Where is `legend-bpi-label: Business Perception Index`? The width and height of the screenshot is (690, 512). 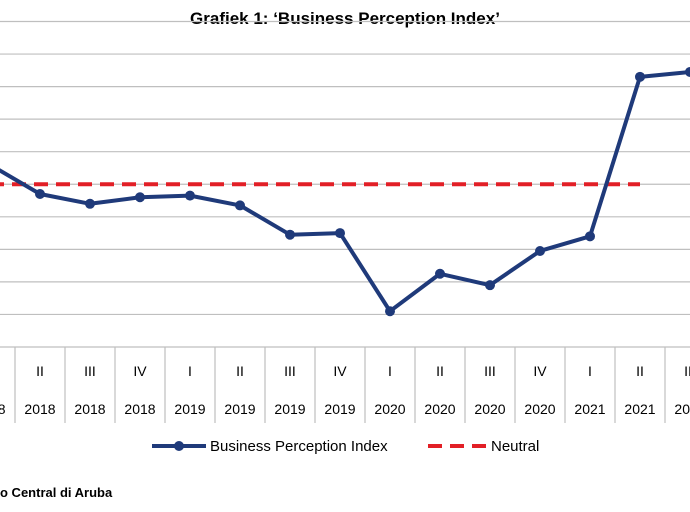 legend-bpi-label: Business Perception Index is located at coordinates (299, 446).